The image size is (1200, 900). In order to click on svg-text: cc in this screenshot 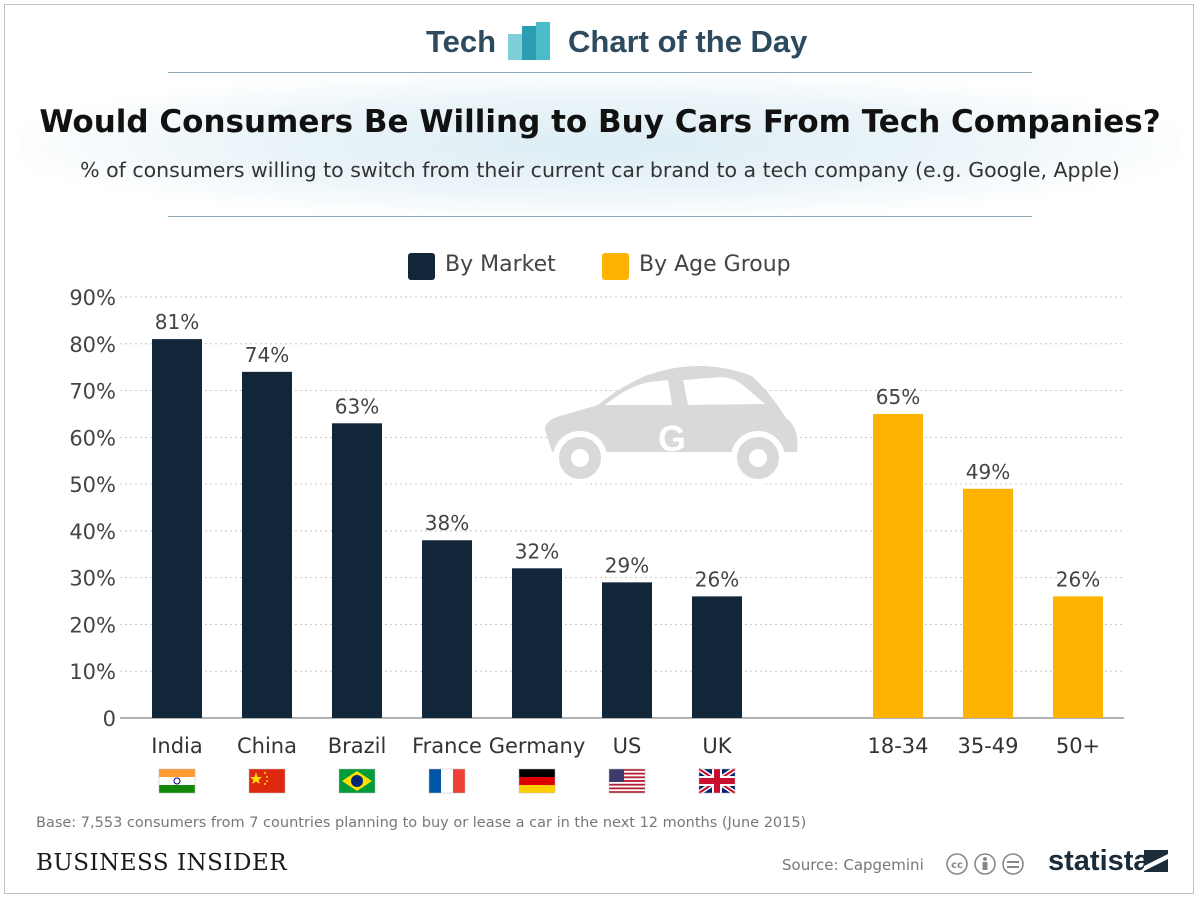, I will do `click(957, 865)`.